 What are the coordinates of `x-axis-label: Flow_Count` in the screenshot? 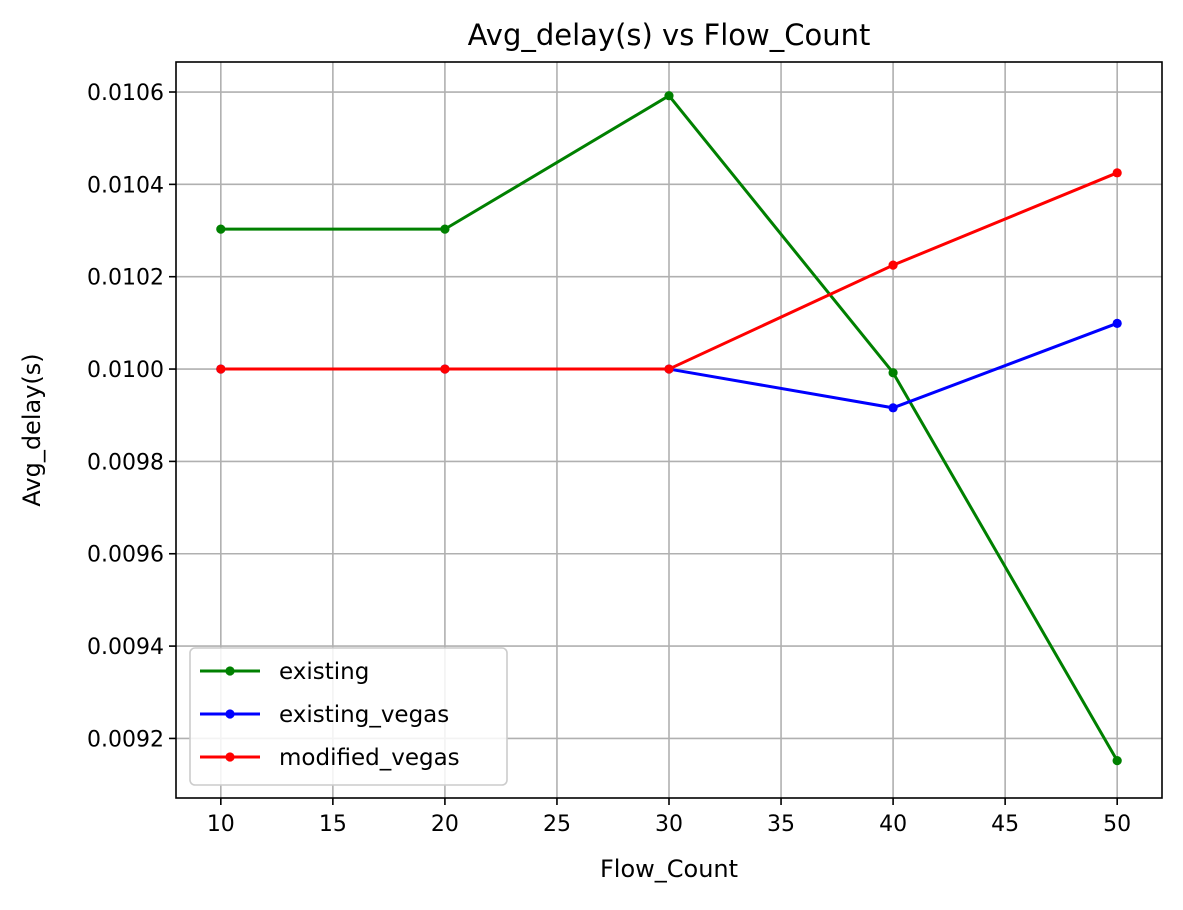 It's located at (669, 869).